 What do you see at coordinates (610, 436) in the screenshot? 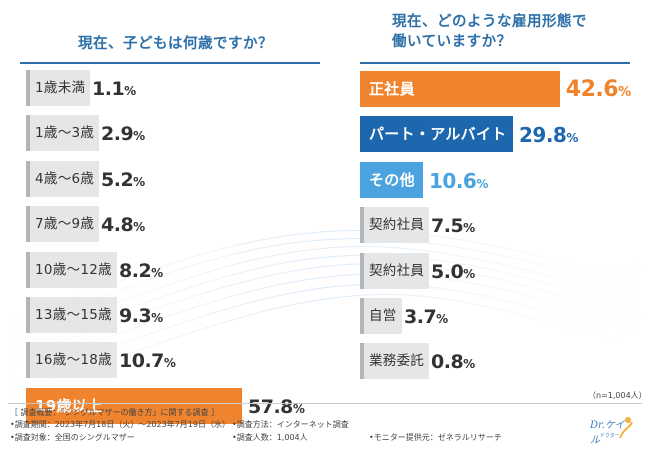
I see `logo-subtext: ドクター` at bounding box center [610, 436].